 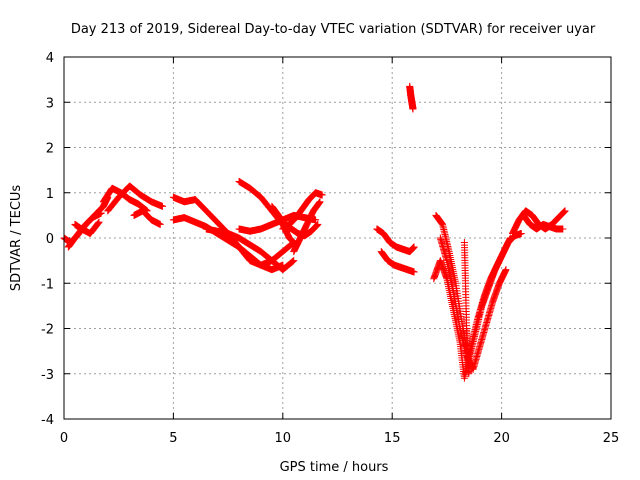 What do you see at coordinates (147, 217) in the screenshot?
I see `series-arc-b3` at bounding box center [147, 217].